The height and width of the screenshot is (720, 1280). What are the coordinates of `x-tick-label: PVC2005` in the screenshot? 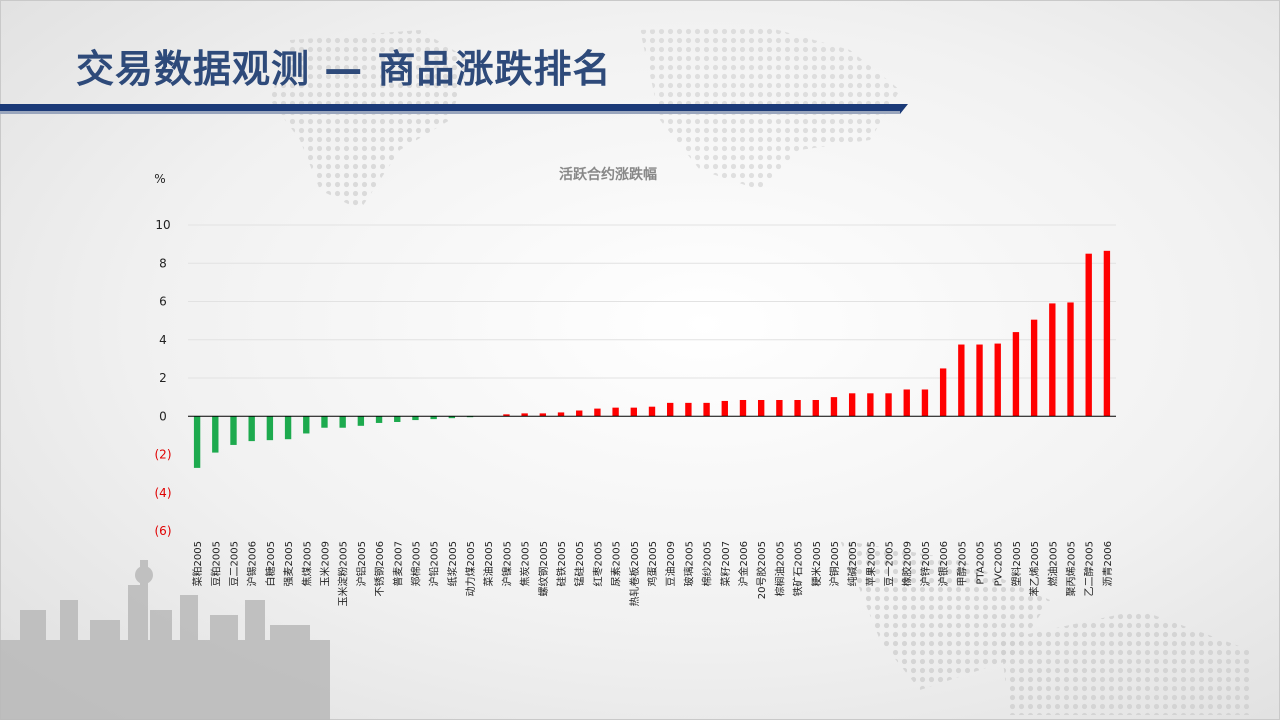 It's located at (999, 563).